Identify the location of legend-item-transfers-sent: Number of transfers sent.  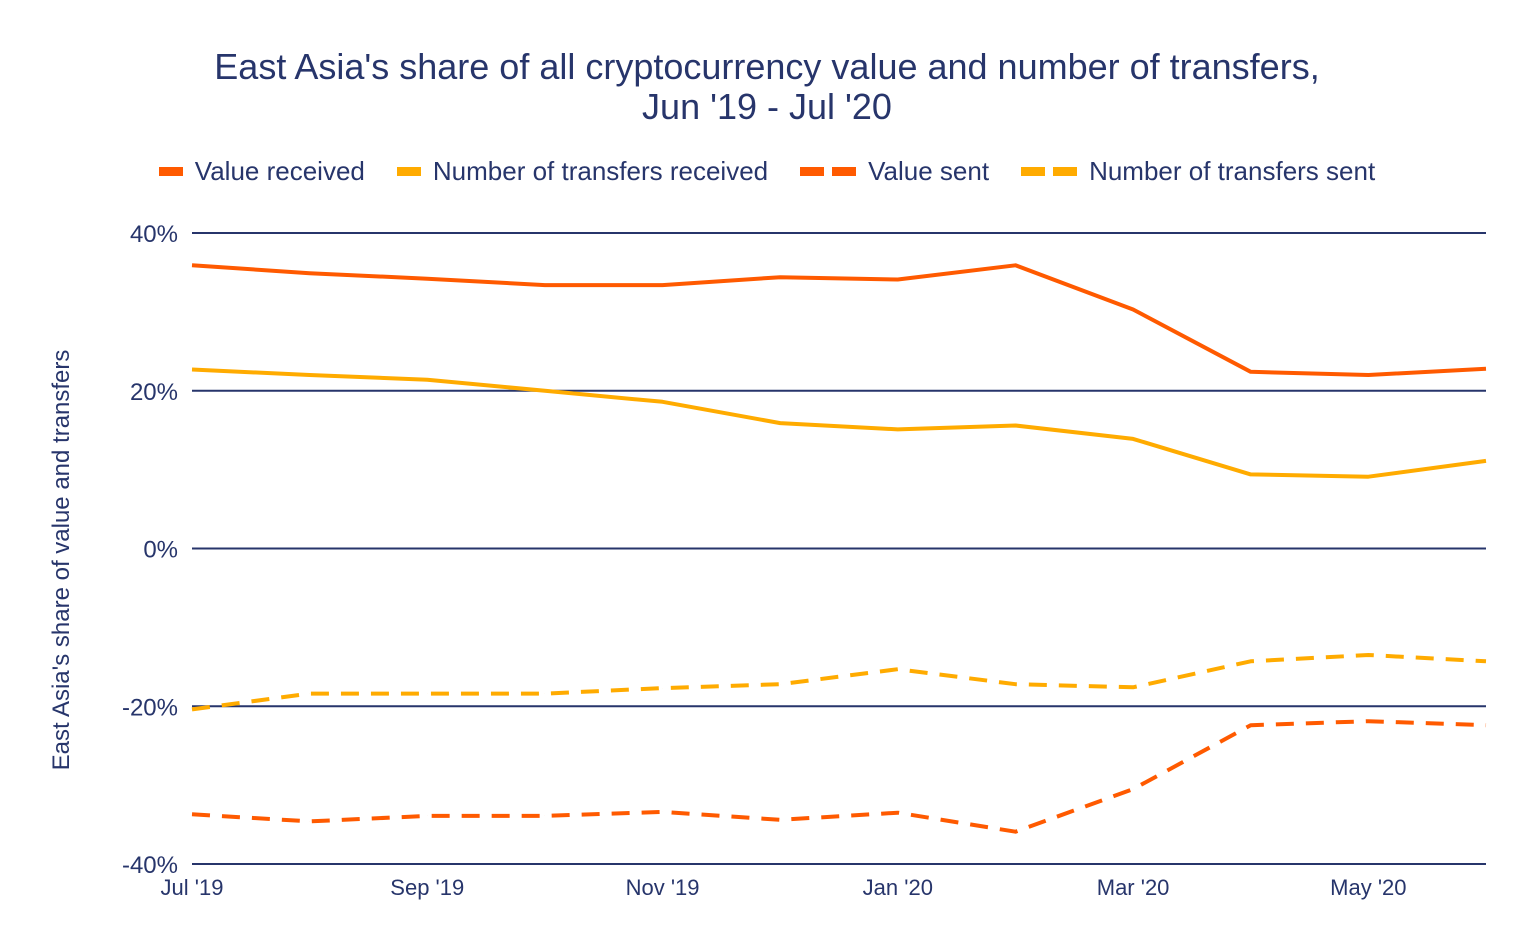
(1198, 171).